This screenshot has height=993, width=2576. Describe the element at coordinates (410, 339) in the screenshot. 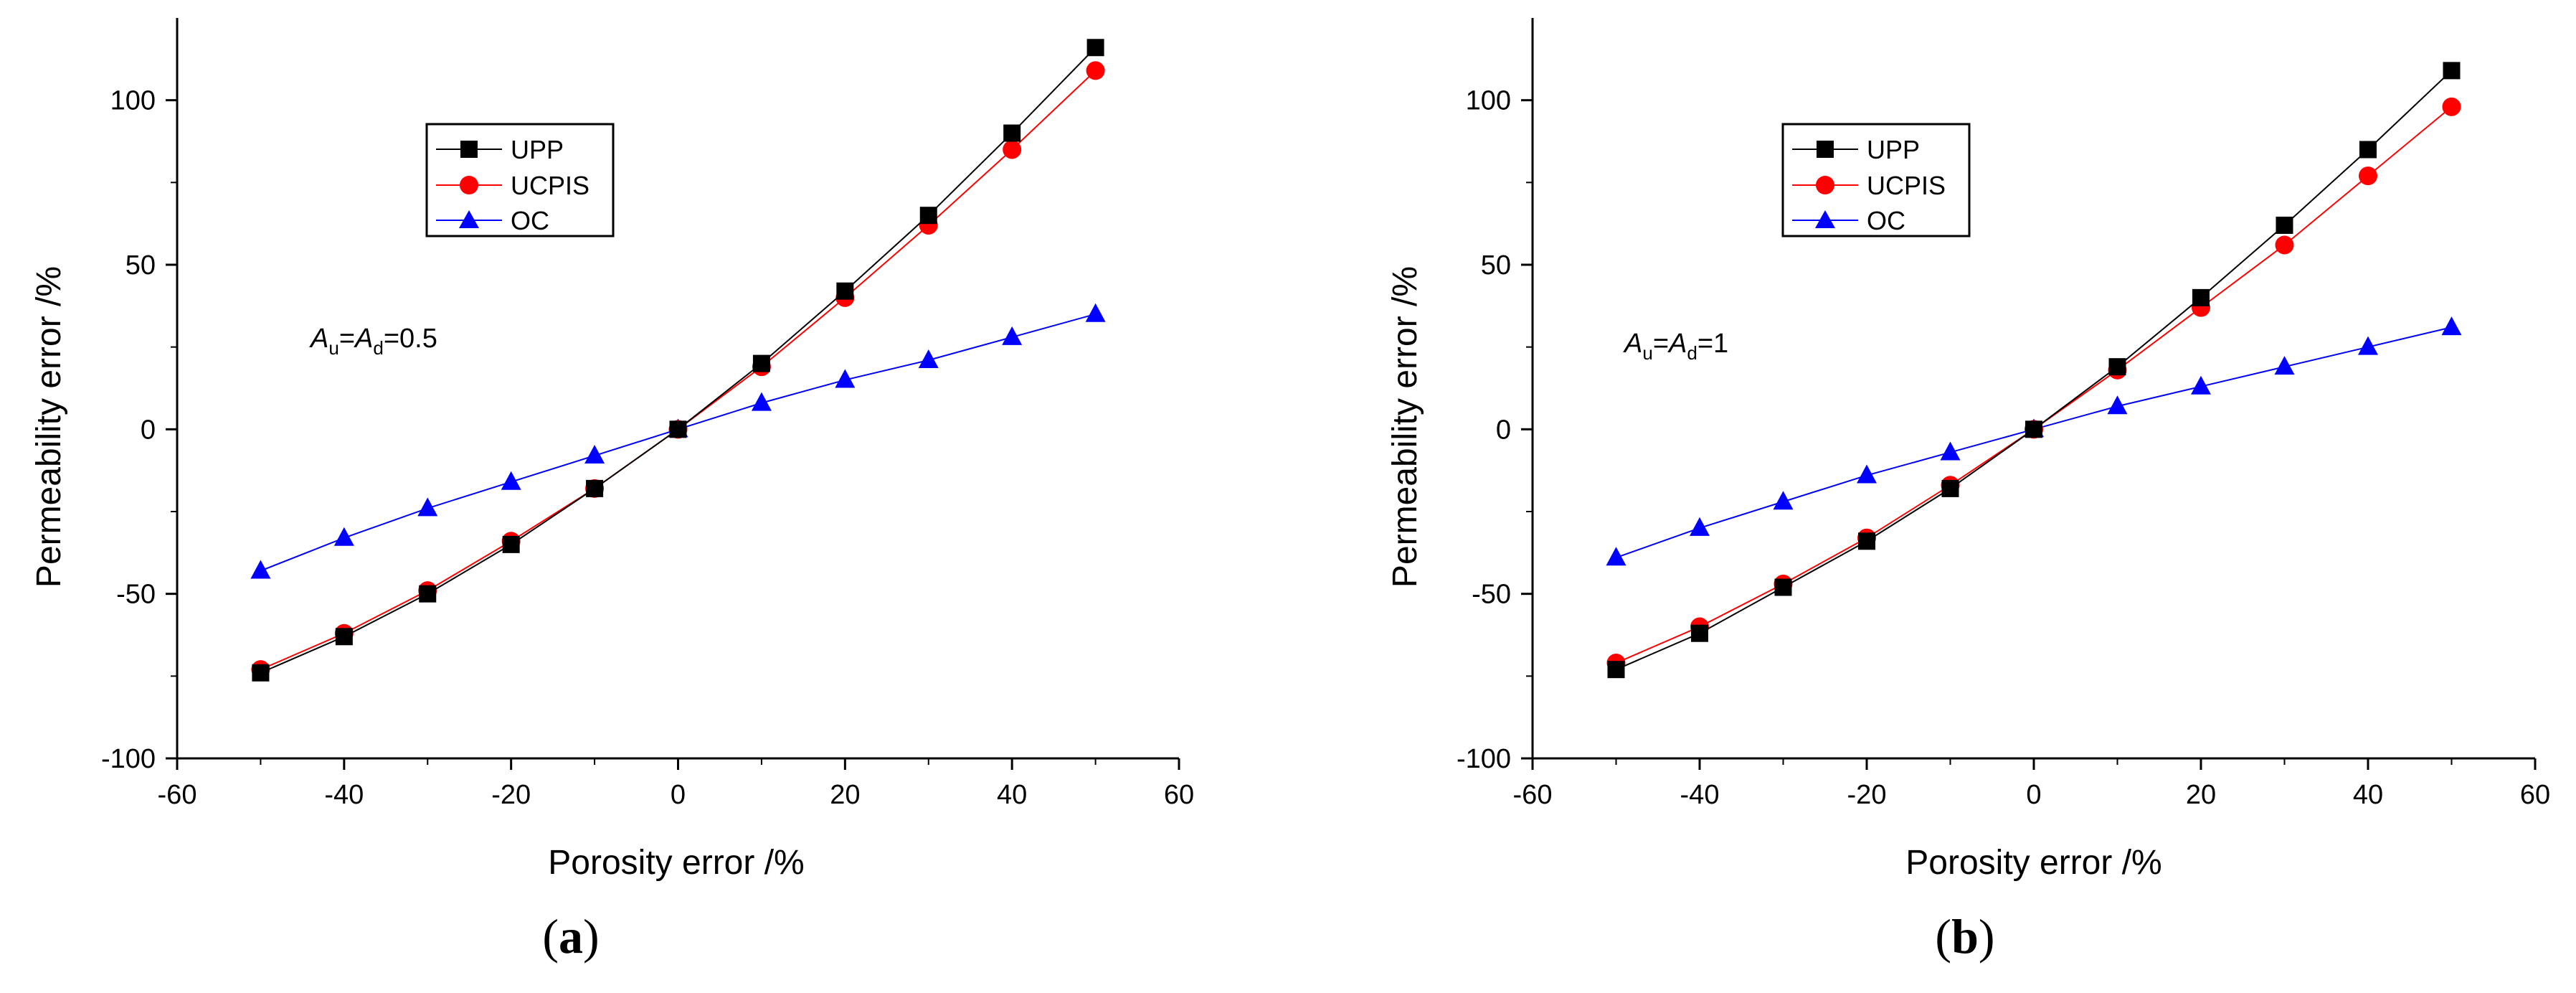

I see `annotation-value: =0.5` at that location.